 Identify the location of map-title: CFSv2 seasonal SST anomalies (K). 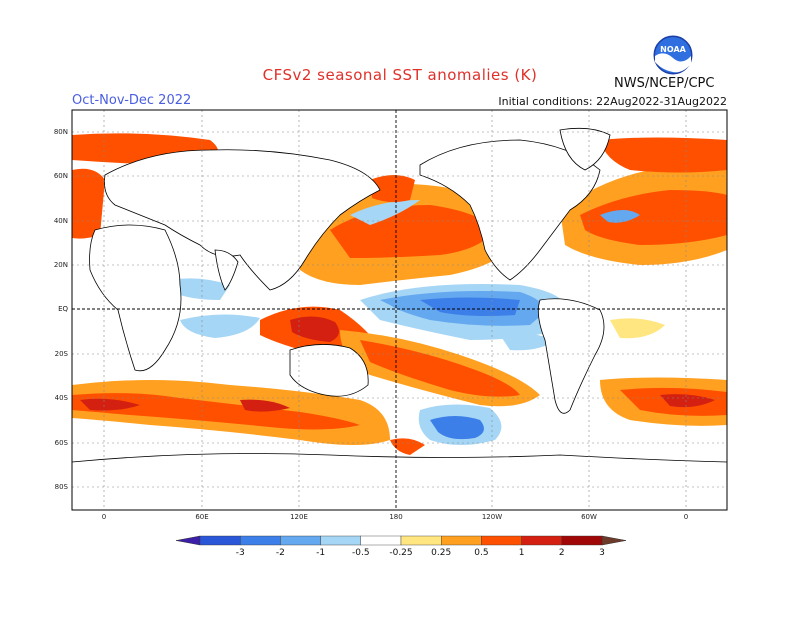
(400, 75).